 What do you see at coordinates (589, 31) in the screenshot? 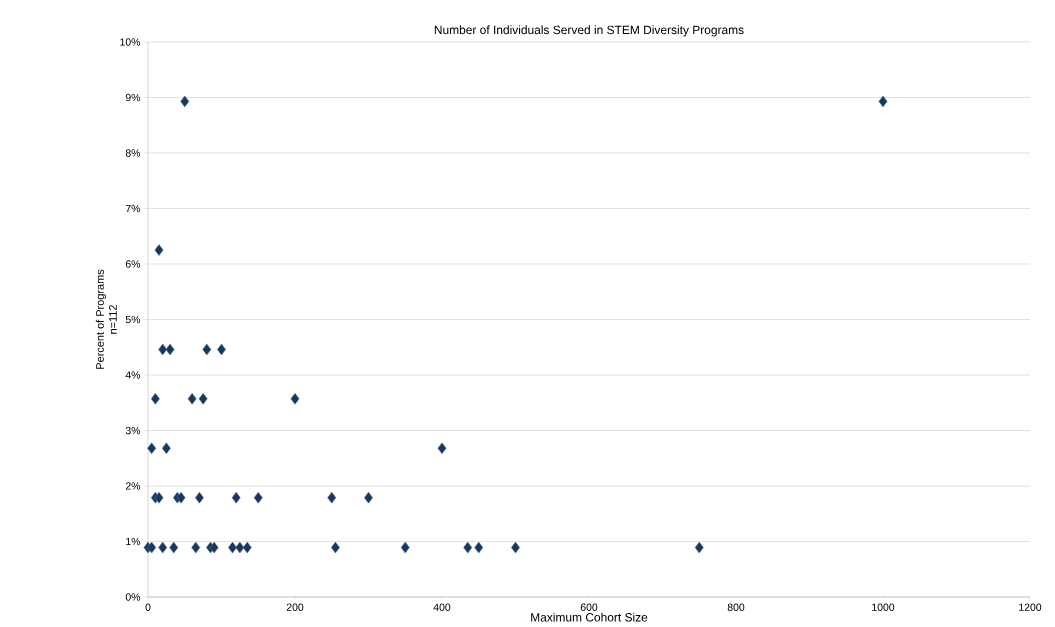
I see `chart-title: Number of Individuals Served in STEM Diversity Programs` at bounding box center [589, 31].